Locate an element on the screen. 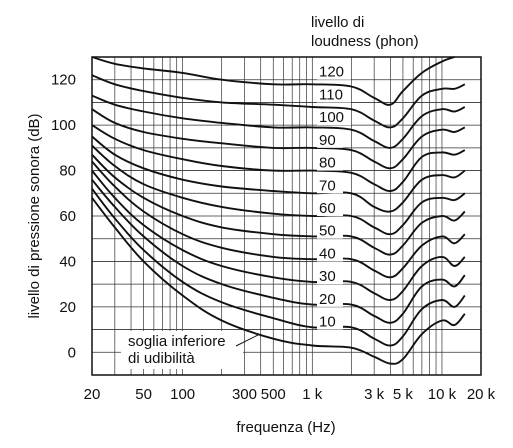  y-tick-label: 60 is located at coordinates (67, 216).